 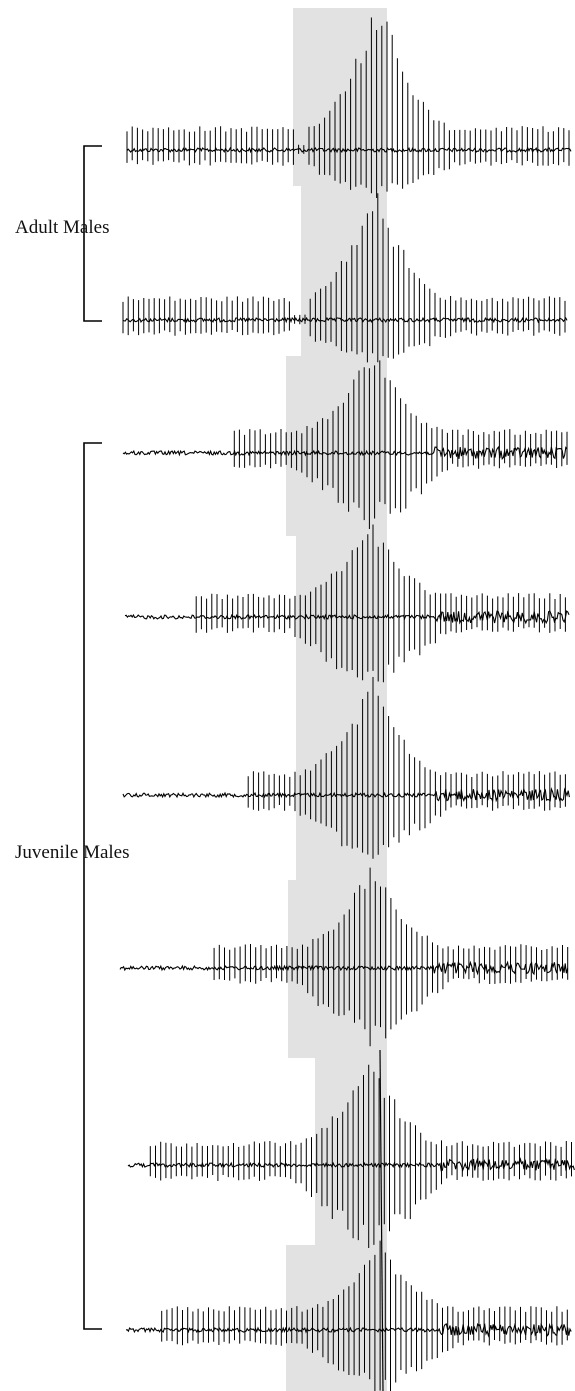 What do you see at coordinates (62, 227) in the screenshot?
I see `adult-males-label: Adult Males` at bounding box center [62, 227].